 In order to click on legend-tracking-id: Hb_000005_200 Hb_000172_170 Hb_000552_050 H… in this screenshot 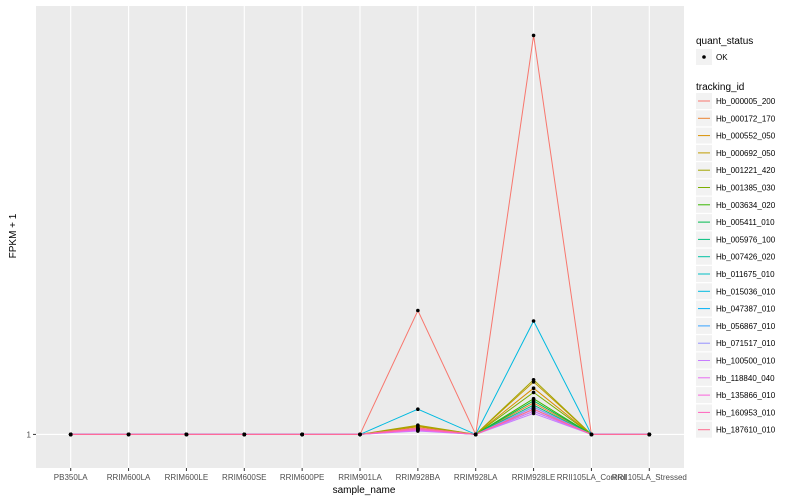, I will do `click(736, 265)`.